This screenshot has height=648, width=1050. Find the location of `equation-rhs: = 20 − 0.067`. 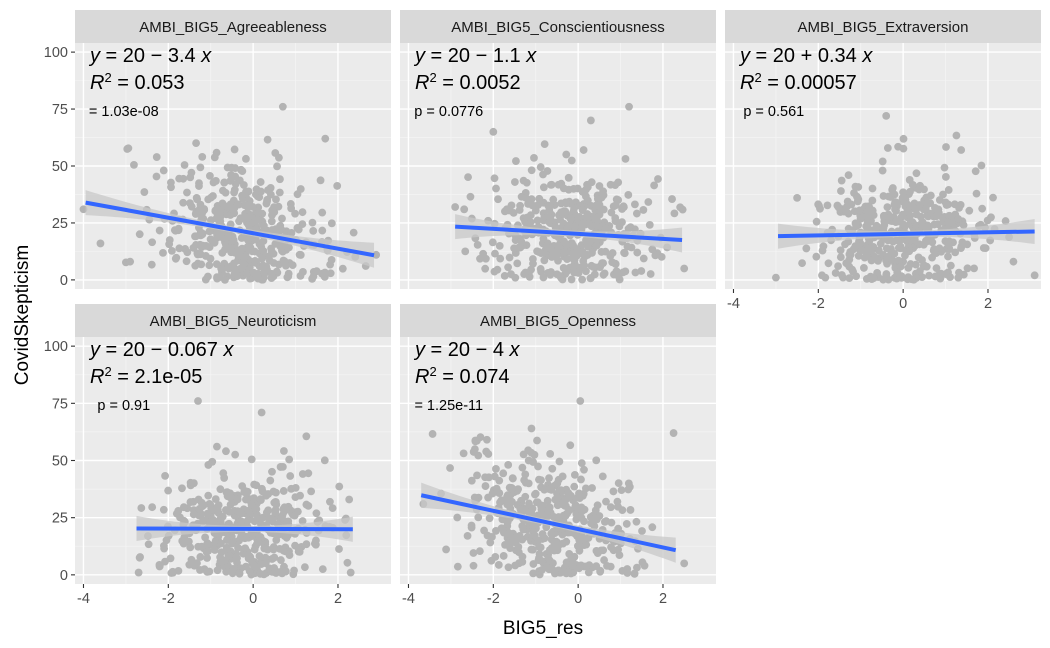

equation-rhs: = 20 − 0.067 is located at coordinates (161, 350).